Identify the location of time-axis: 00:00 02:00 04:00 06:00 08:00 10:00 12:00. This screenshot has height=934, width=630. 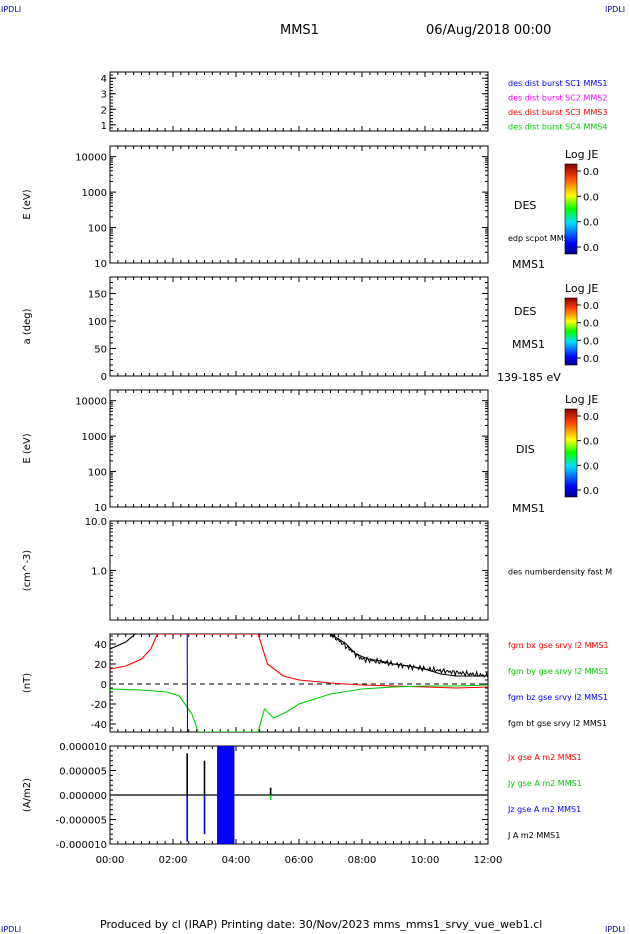
(299, 860).